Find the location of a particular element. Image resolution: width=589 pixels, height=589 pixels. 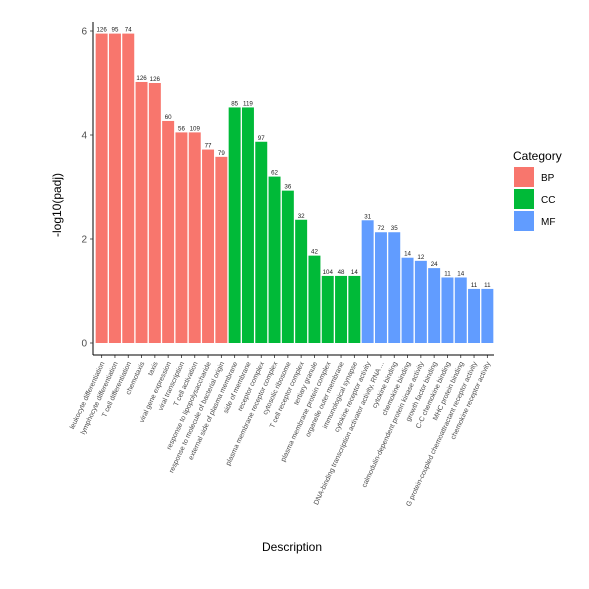

bar-count-label: 109 is located at coordinates (195, 128).